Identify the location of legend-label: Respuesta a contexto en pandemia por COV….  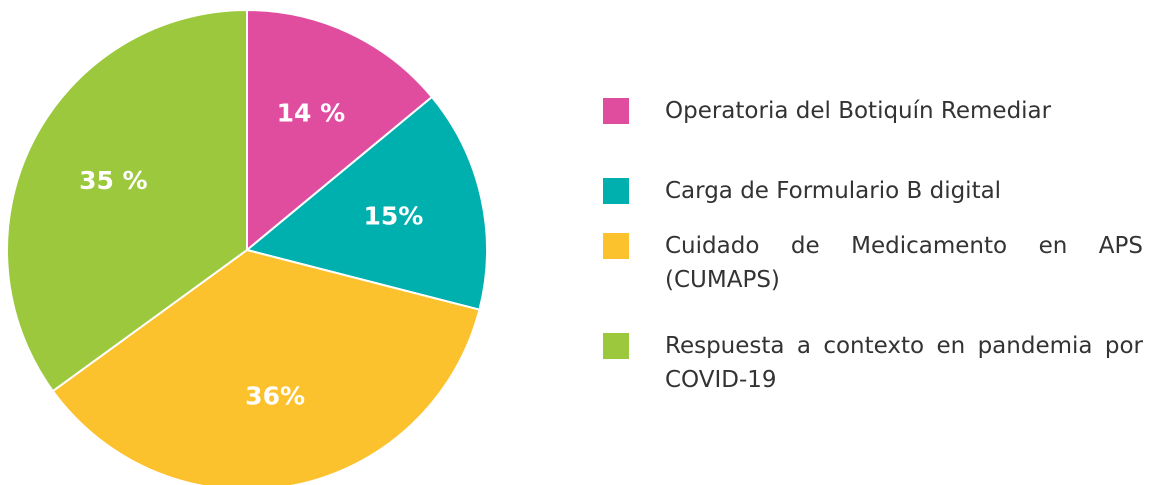
(904, 363).